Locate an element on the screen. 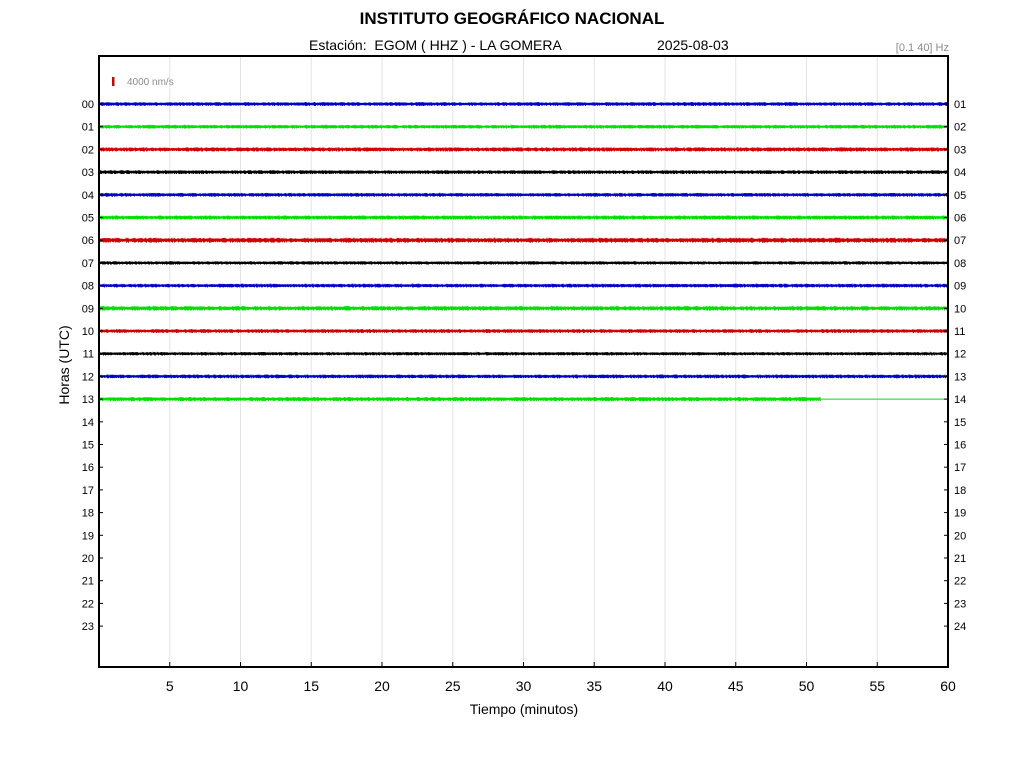 This screenshot has height=768, width=1024. left-hour-label: 10 is located at coordinates (88, 332).